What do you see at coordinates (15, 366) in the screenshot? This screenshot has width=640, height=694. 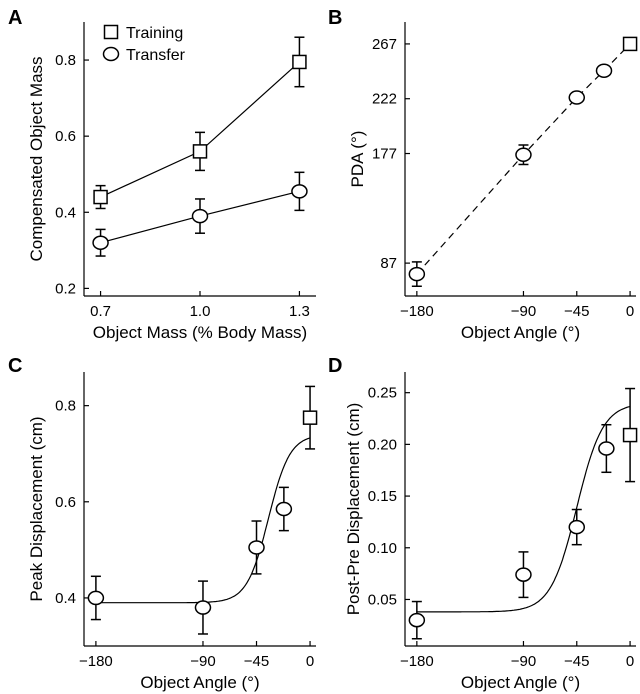 I see `panel-letter-c: C` at bounding box center [15, 366].